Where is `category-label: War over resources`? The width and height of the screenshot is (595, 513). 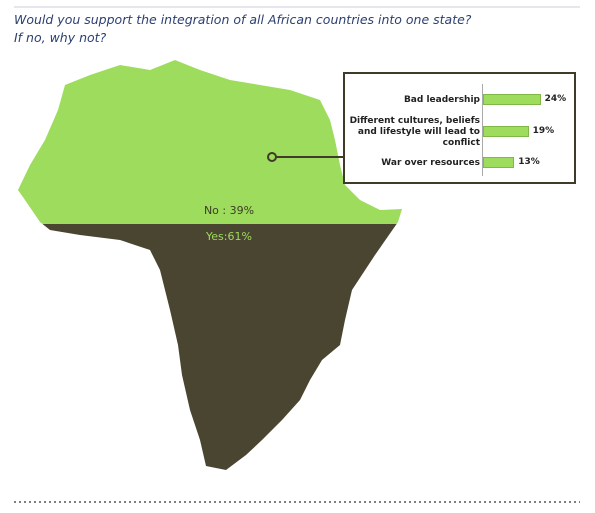 category-label: War over resources is located at coordinates (430, 162).